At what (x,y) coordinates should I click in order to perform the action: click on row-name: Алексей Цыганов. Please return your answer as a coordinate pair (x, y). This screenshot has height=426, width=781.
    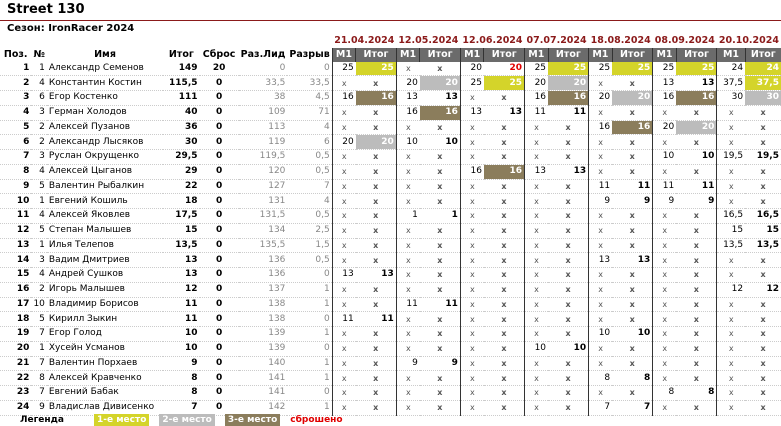
    Looking at the image, I should click on (105, 172).